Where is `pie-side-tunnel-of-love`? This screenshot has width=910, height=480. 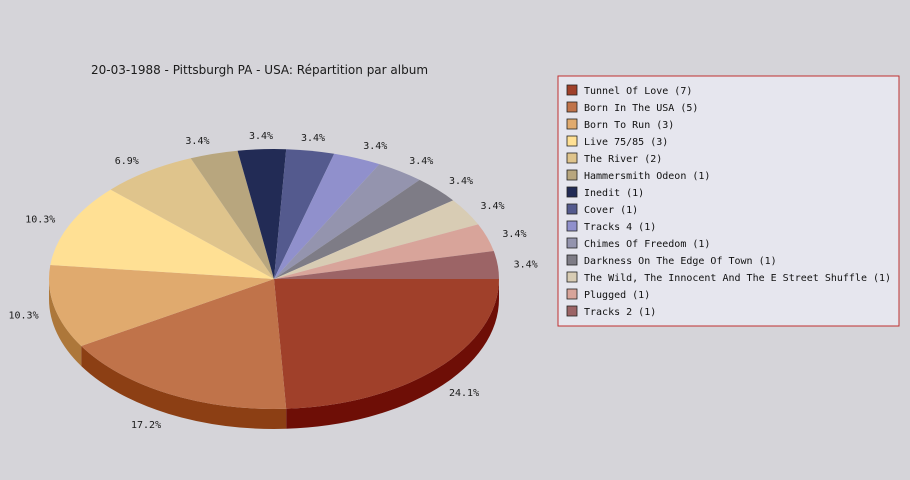 pie-side-tunnel-of-love is located at coordinates (392, 354).